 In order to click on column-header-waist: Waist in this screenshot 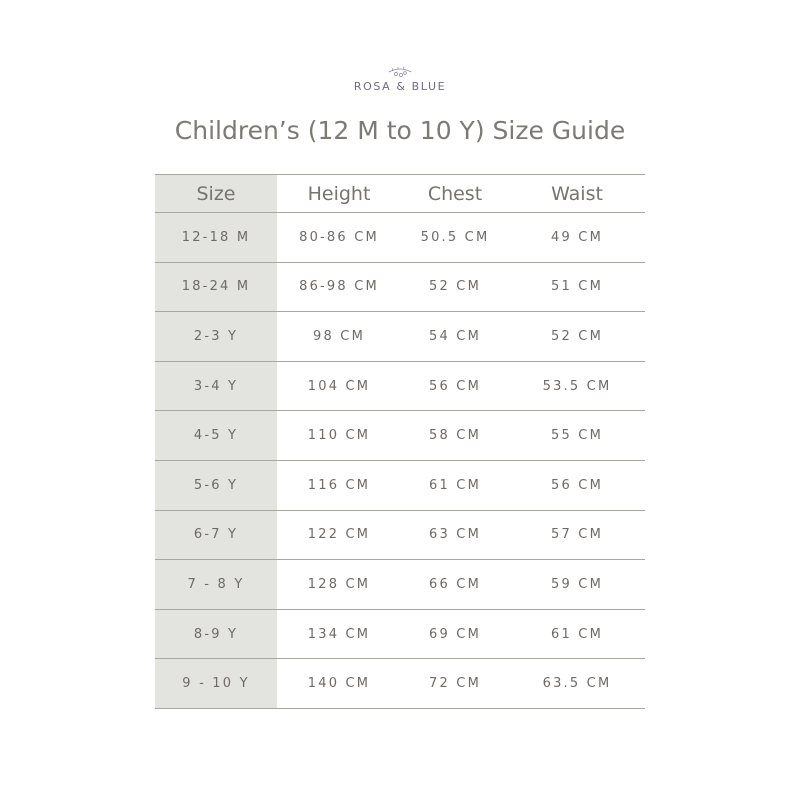, I will do `click(577, 193)`.